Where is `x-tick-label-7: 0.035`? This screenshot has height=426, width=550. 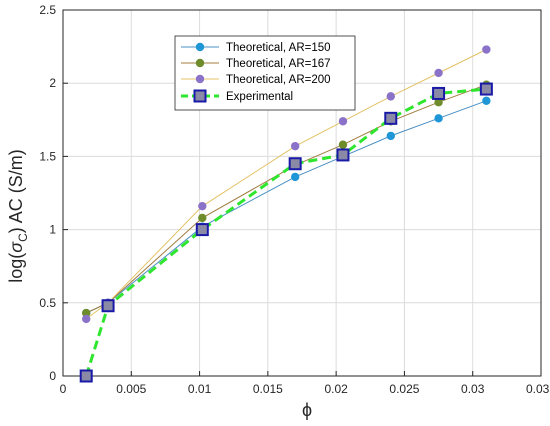 x-tick-label-7: 0.035 is located at coordinates (538, 389).